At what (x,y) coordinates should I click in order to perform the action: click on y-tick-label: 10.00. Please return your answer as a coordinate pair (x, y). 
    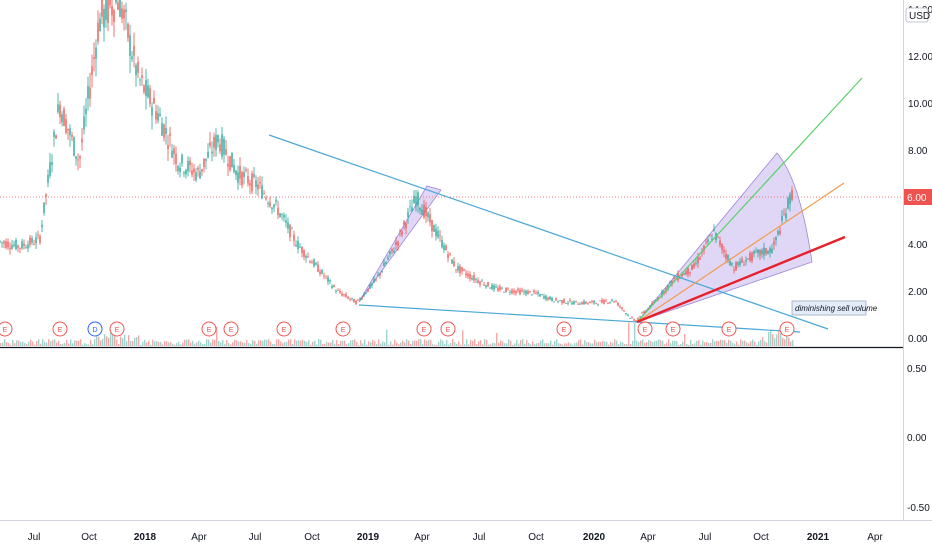
    Looking at the image, I should click on (920, 104).